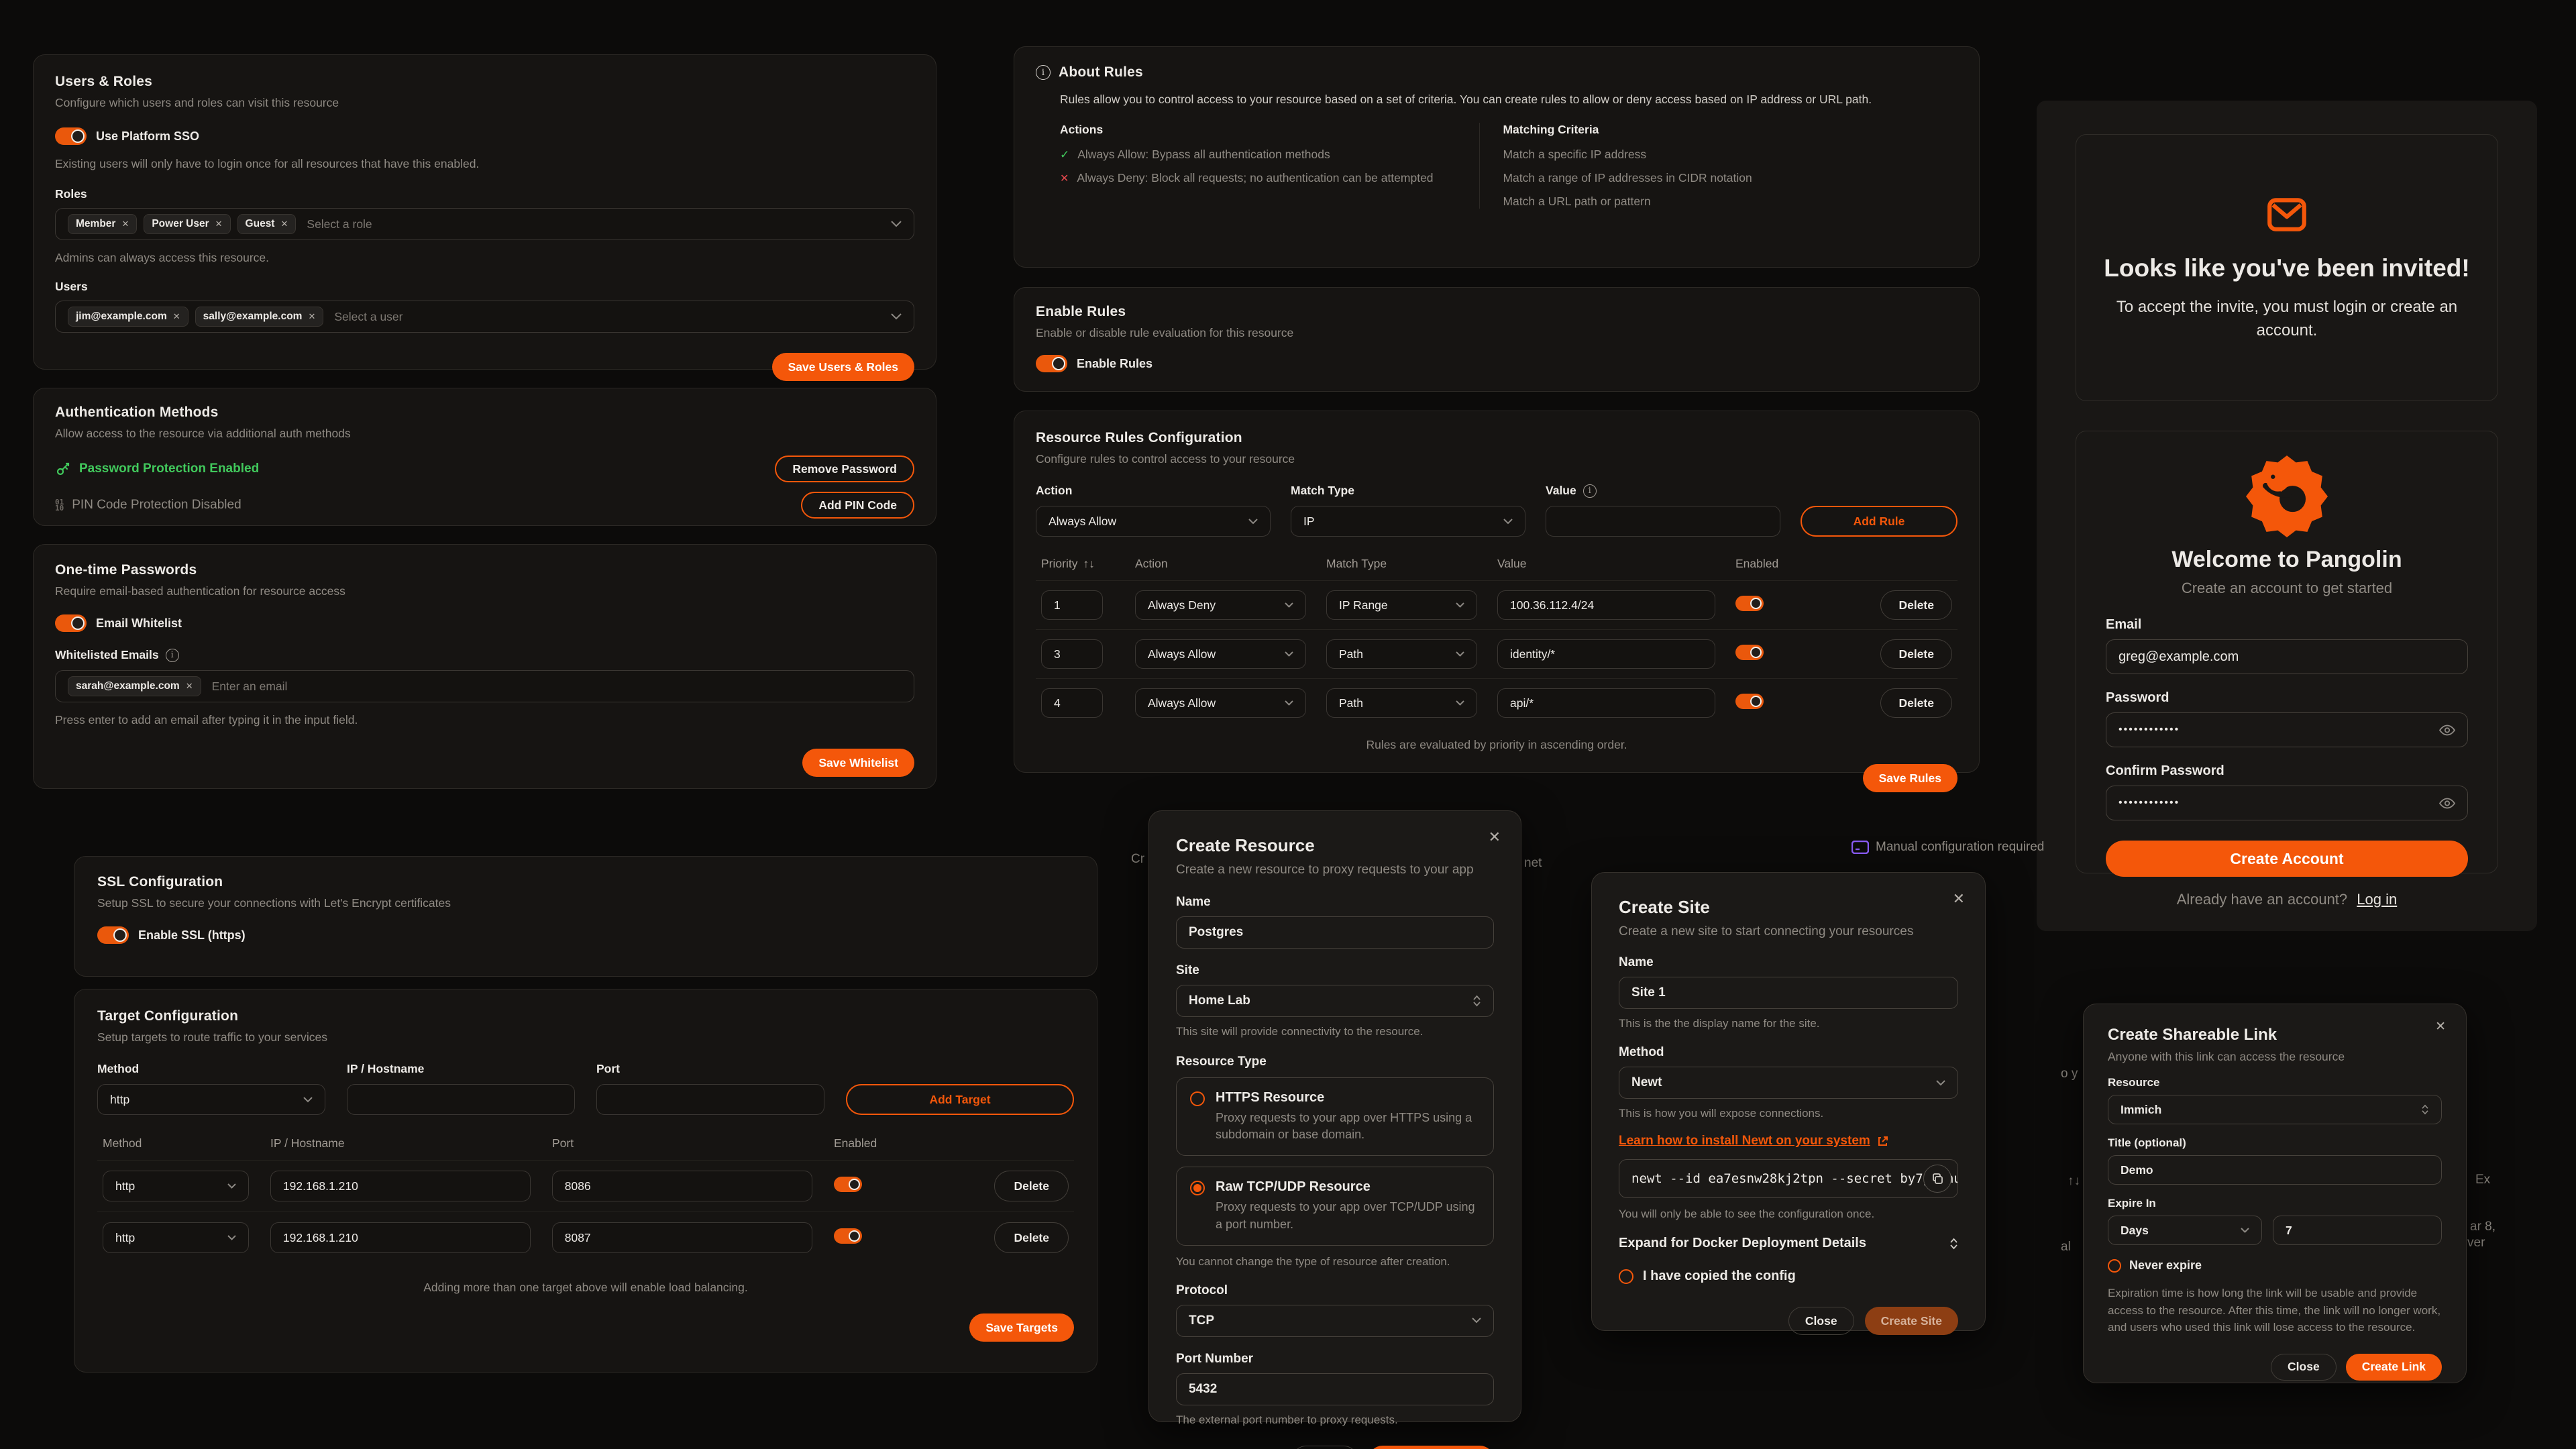 The width and height of the screenshot is (2576, 1449). I want to click on user-chip: sally@example.com ✕, so click(259, 317).